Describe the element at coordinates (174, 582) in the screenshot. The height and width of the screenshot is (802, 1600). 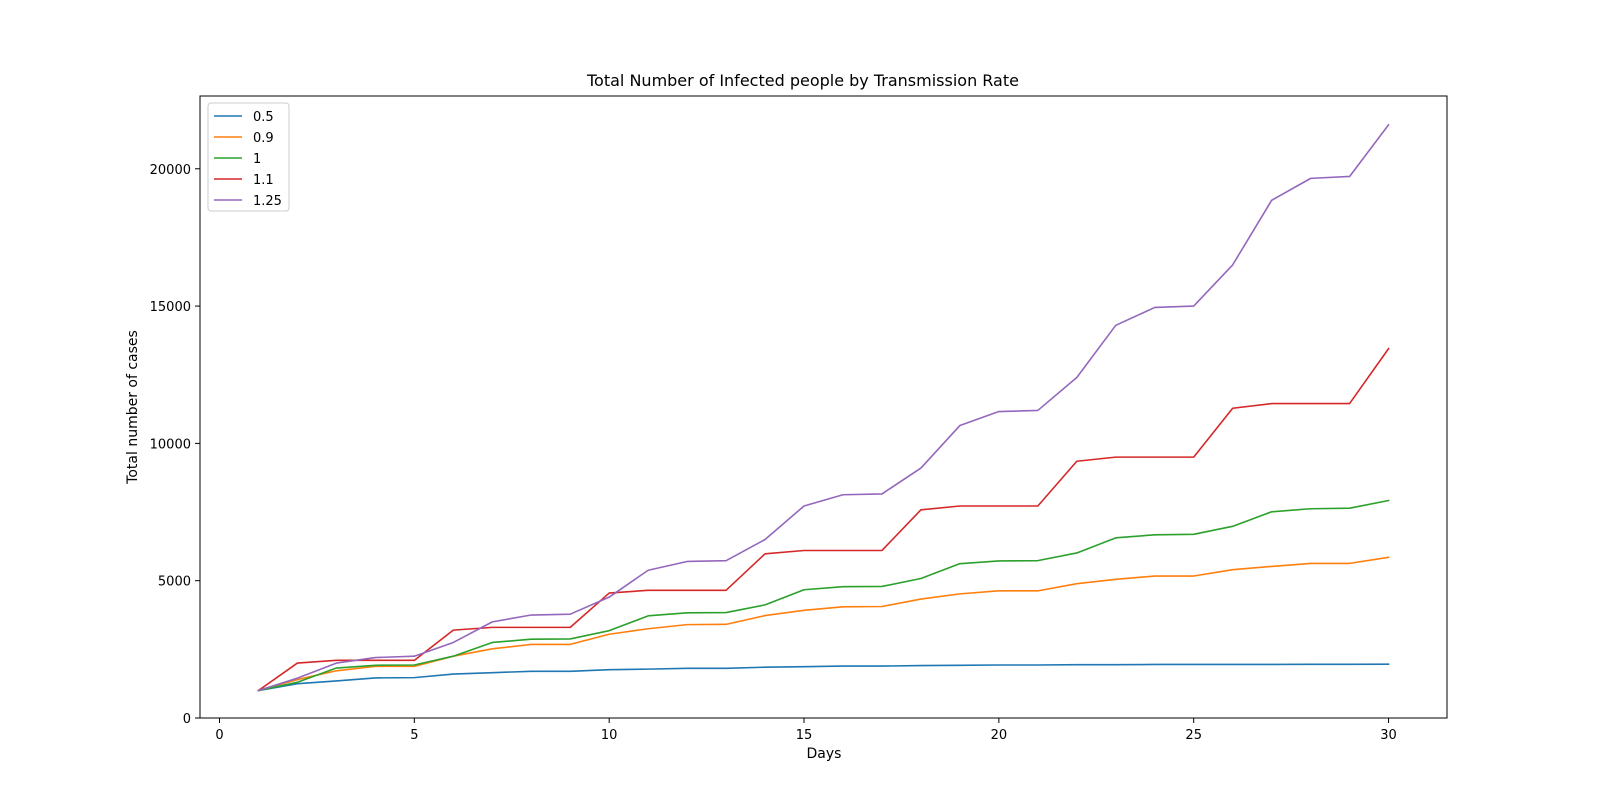
I see `y-tick-label: 5000` at that location.